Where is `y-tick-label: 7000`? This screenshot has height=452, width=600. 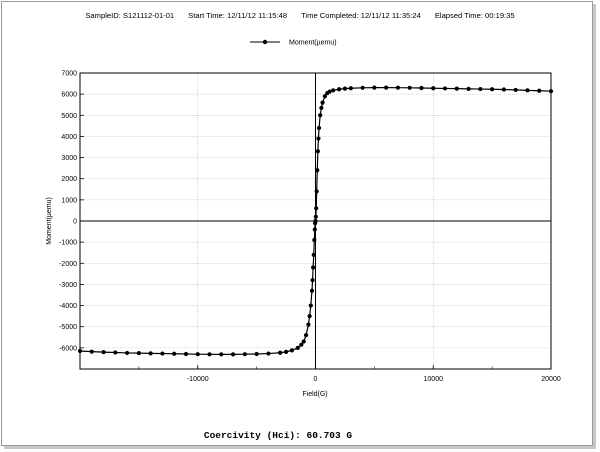
y-tick-label: 7000 is located at coordinates (69, 74).